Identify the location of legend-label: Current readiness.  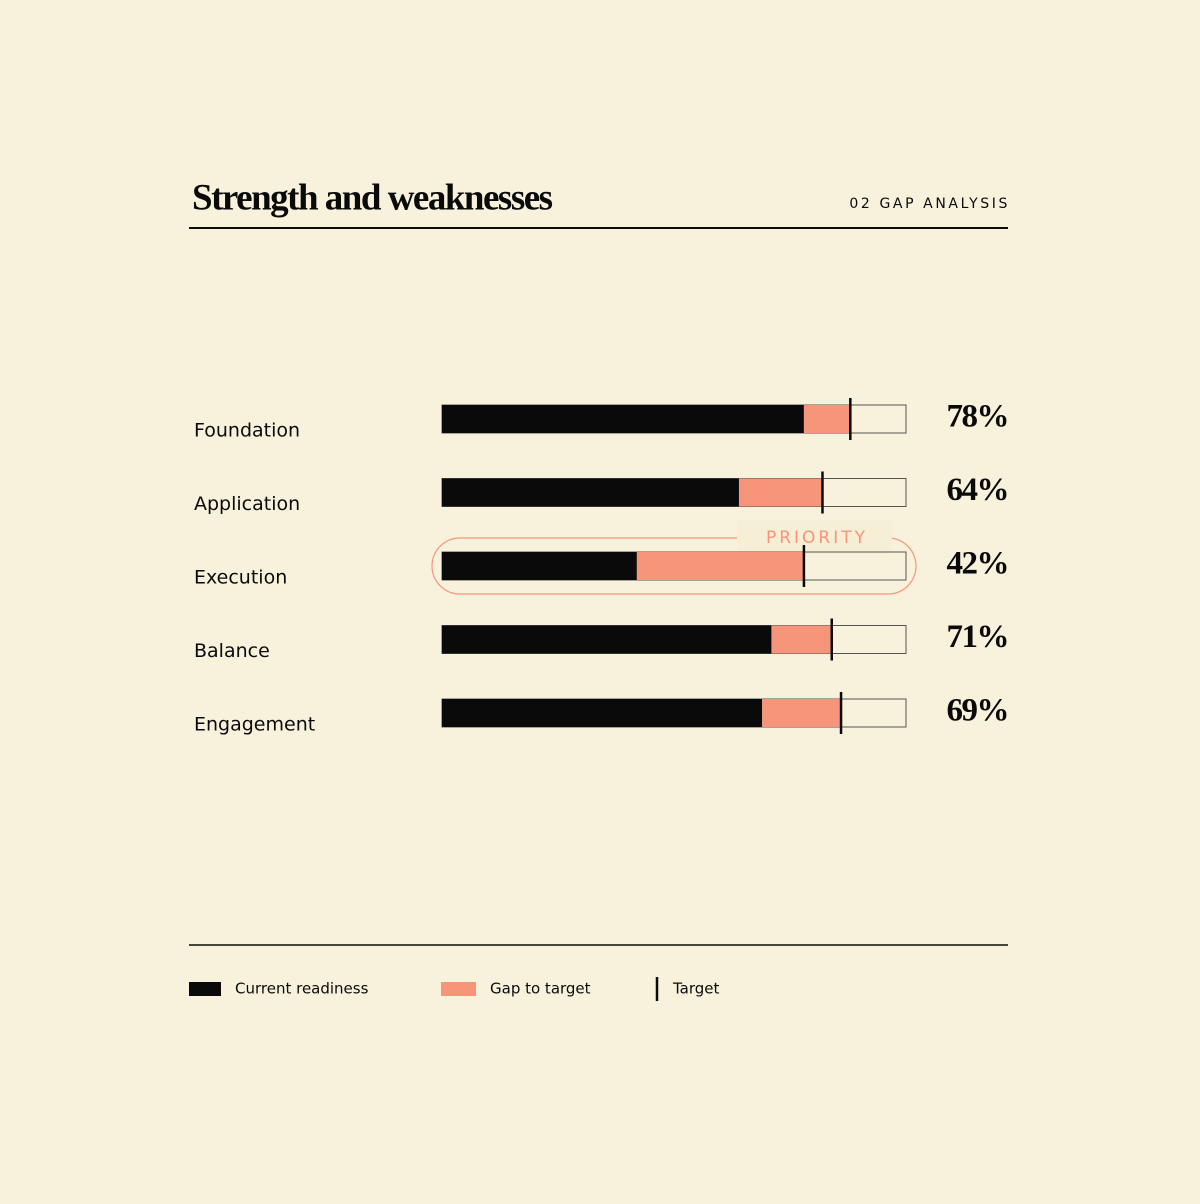
(302, 989).